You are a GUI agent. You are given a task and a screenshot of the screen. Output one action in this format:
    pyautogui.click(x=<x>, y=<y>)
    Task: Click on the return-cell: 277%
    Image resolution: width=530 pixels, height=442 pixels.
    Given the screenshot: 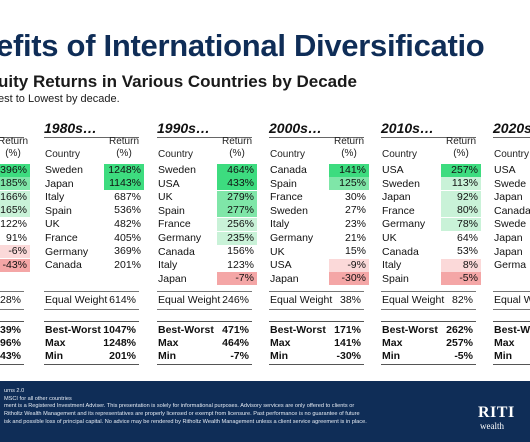 What is the action you would take?
    pyautogui.click(x=237, y=211)
    